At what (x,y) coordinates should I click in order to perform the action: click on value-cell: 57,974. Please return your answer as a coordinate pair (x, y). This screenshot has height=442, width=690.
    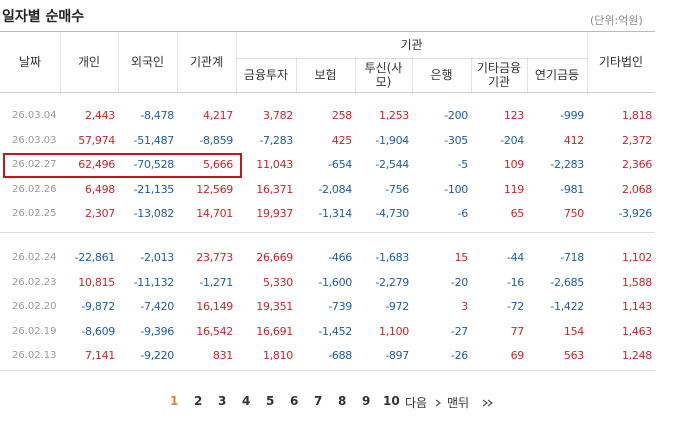
    Looking at the image, I should click on (96, 140).